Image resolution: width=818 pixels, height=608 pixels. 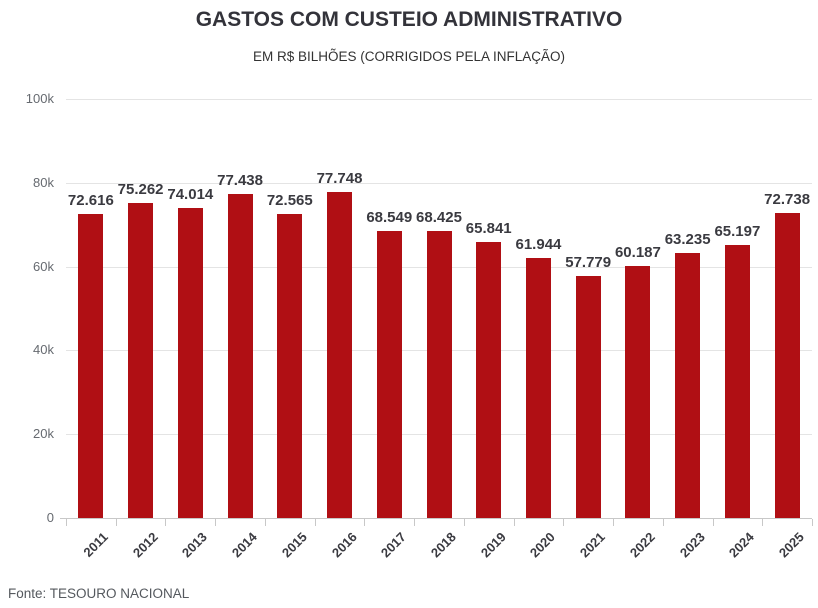 What do you see at coordinates (439, 218) in the screenshot?
I see `bar-value-label: 68.425` at bounding box center [439, 218].